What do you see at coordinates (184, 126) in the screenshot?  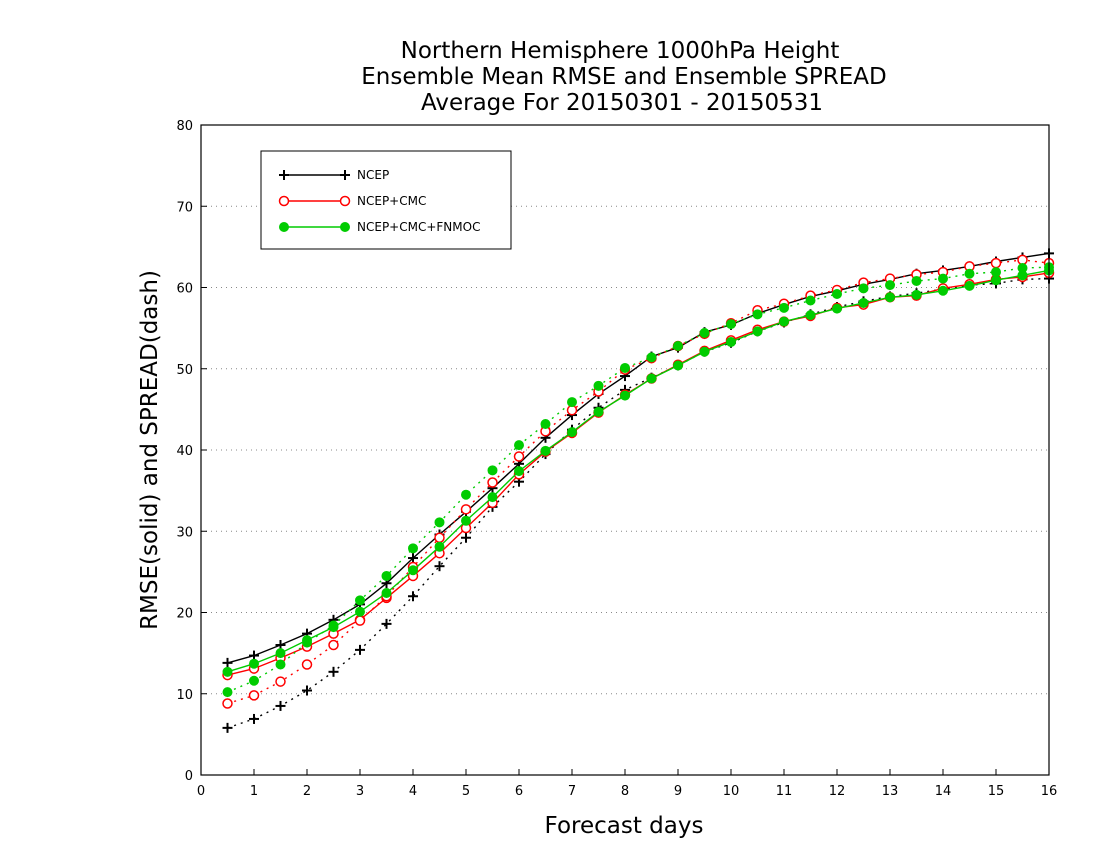 I see `y-tick-label: 80` at bounding box center [184, 126].